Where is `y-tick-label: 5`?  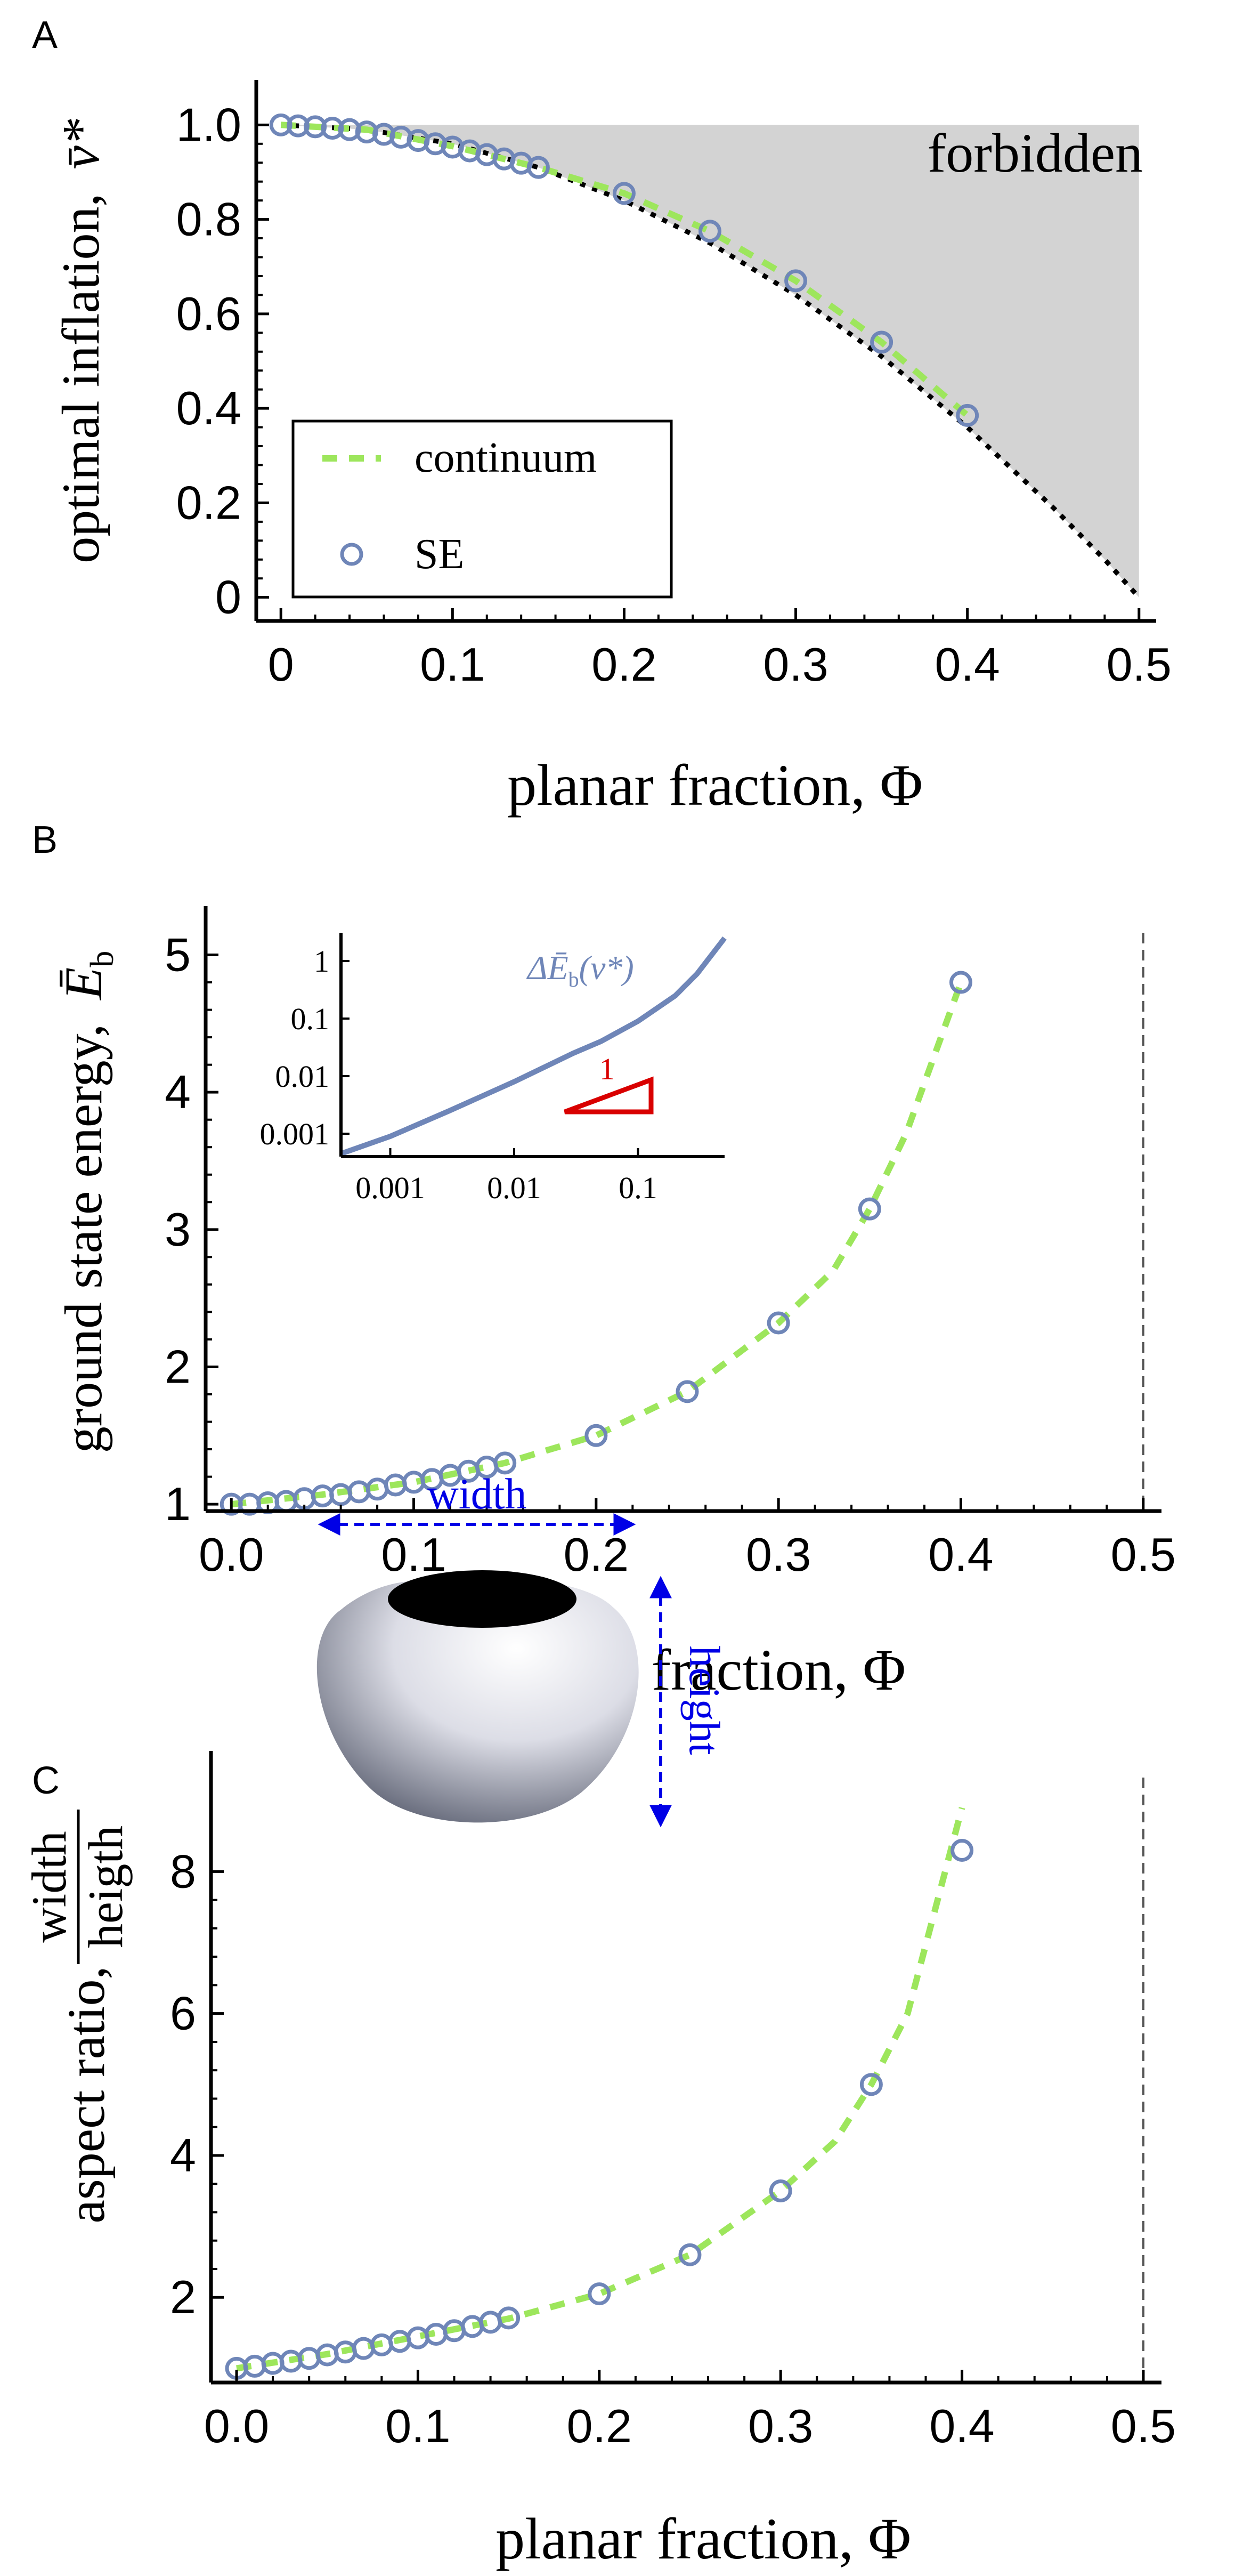 y-tick-label: 5 is located at coordinates (178, 955).